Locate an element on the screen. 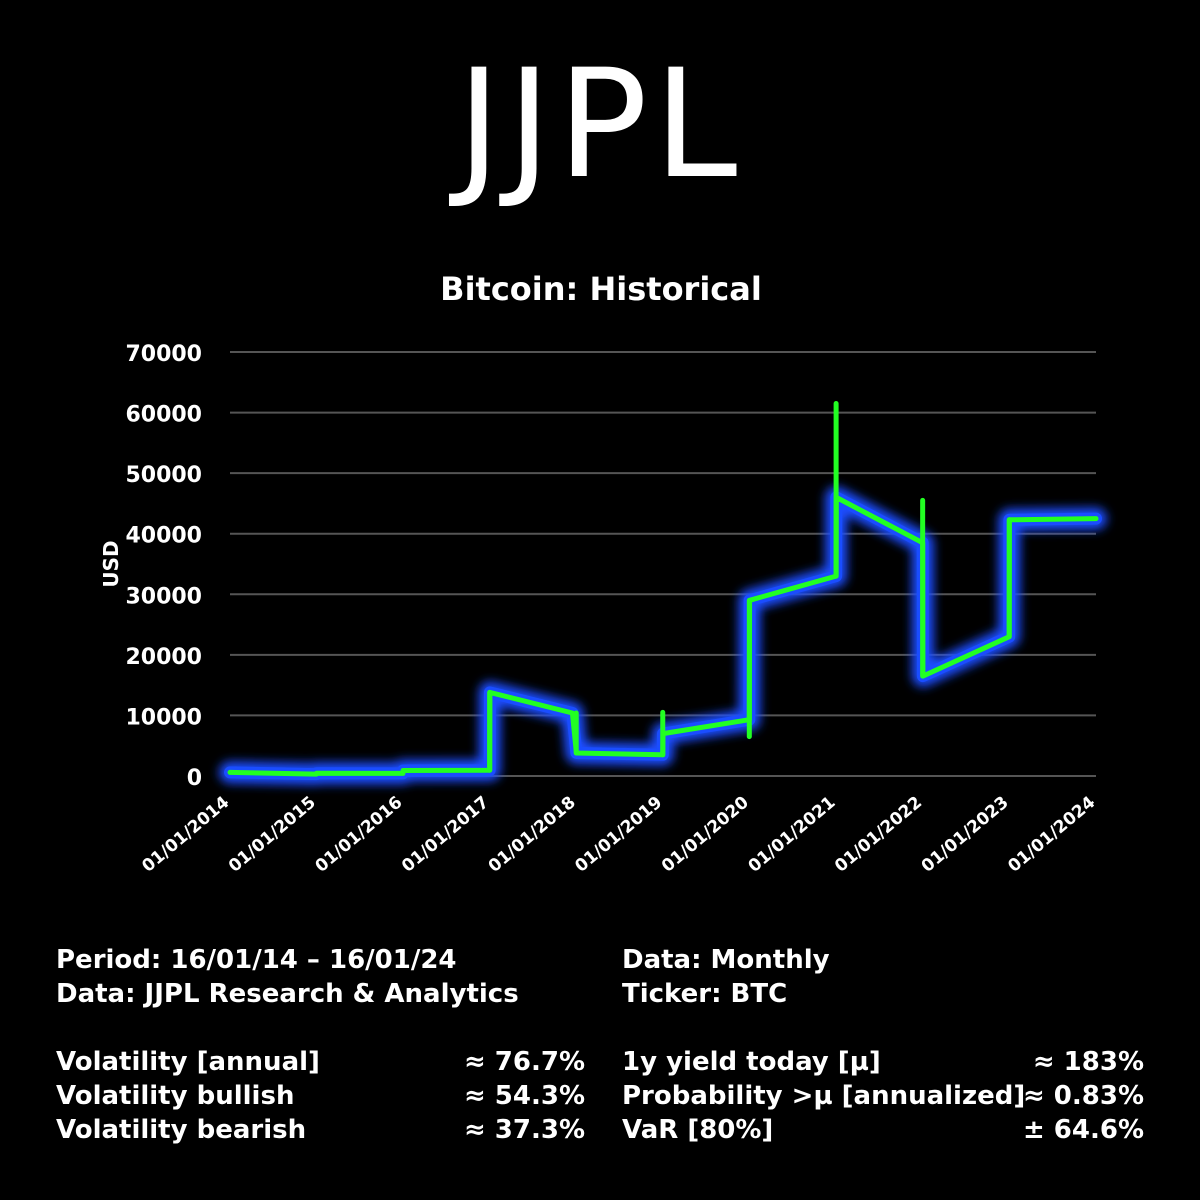 This screenshot has width=1200, height=1200. volatility-bullish-value: ≈ 54.3% is located at coordinates (524, 1096).